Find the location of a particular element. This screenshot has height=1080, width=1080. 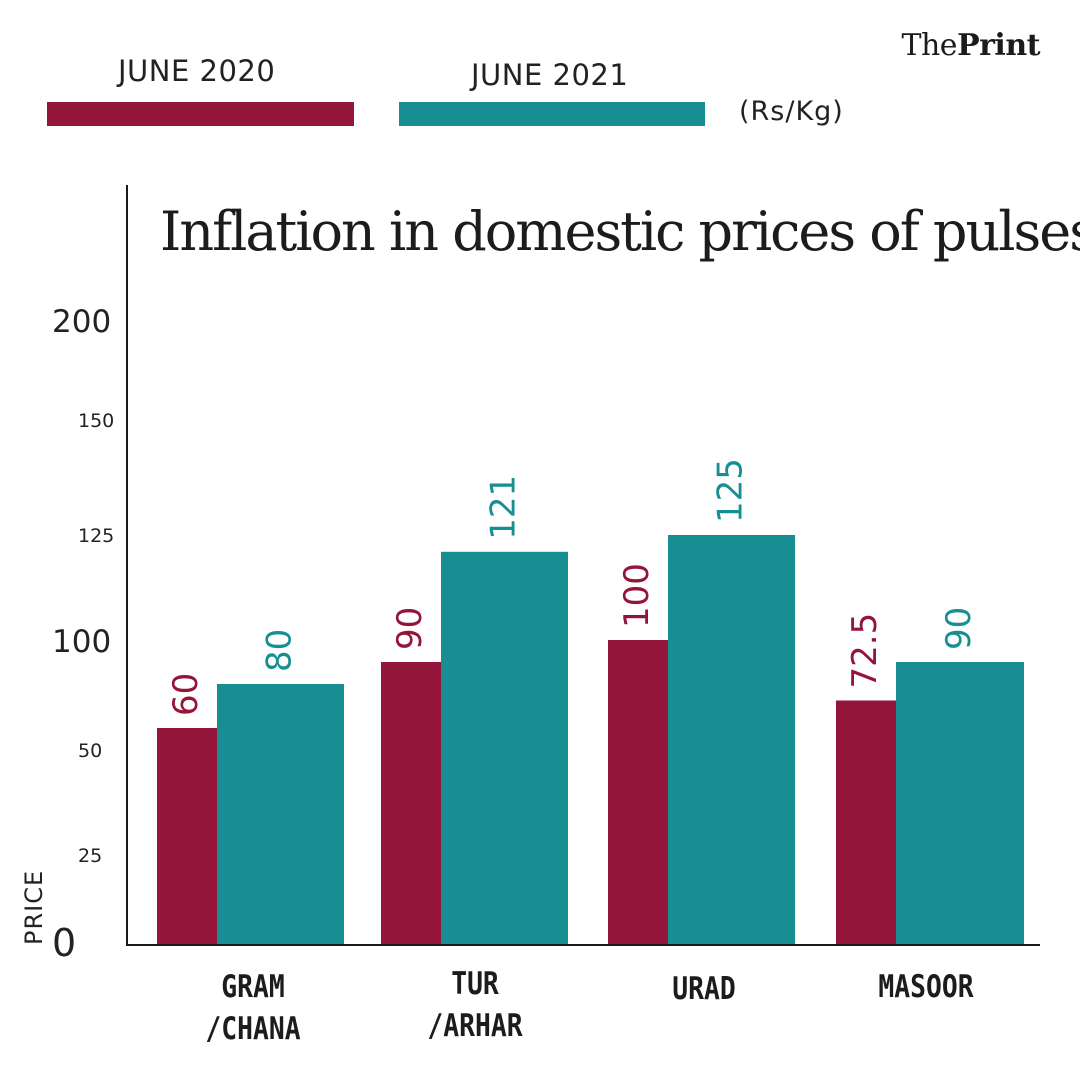

y-tick-label: 200 is located at coordinates (81, 322).